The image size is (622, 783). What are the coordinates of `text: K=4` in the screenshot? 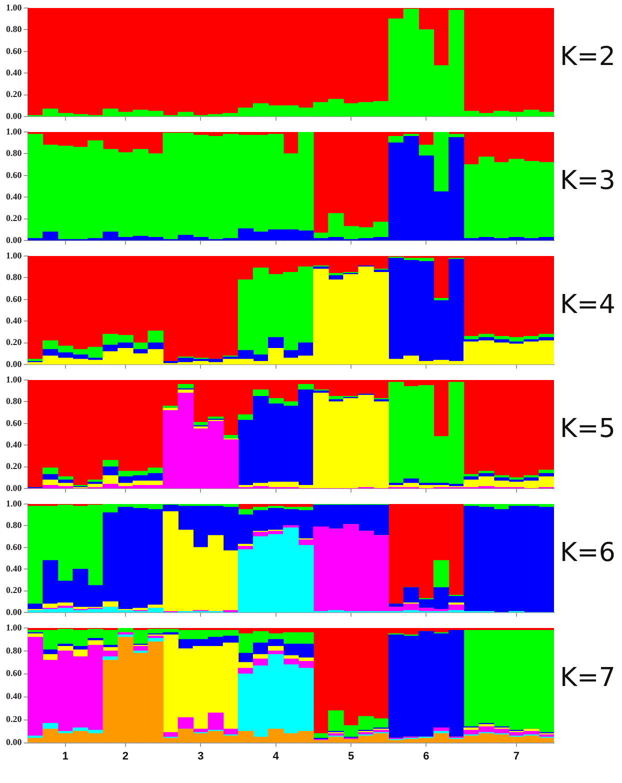 It's located at (588, 305).